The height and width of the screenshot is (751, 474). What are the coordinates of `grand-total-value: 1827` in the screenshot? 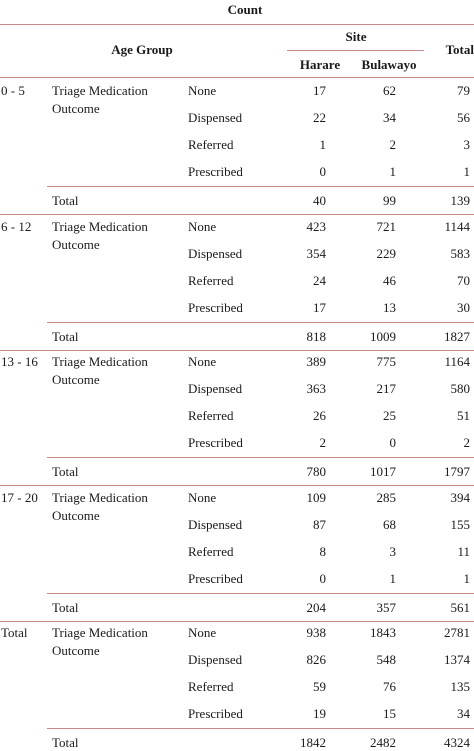 It's located at (457, 336).